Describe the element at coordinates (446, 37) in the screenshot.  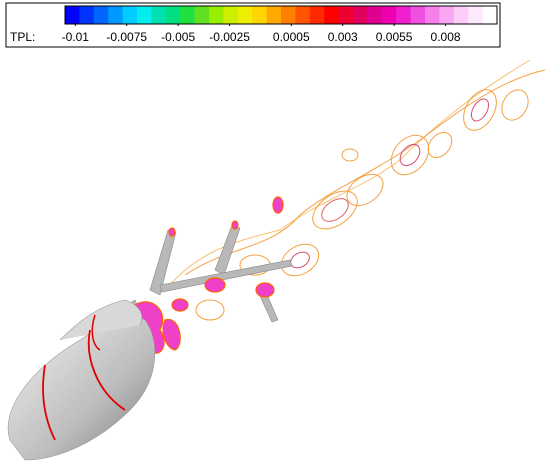
I see `tick-label: 0.008` at that location.